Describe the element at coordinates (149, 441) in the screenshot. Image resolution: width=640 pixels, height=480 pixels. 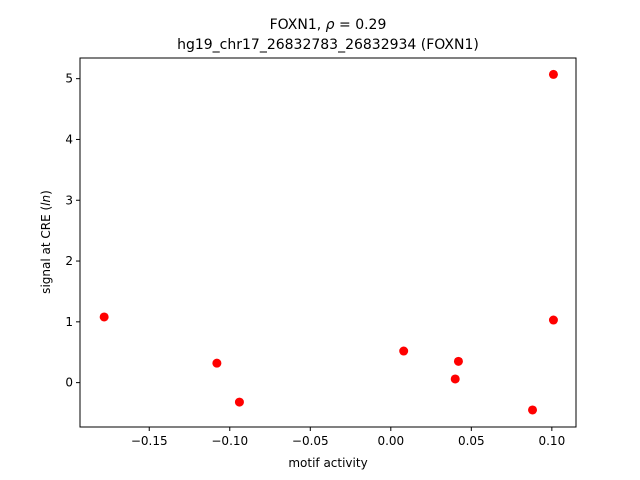
I see `x-tick-label: −0.15` at that location.